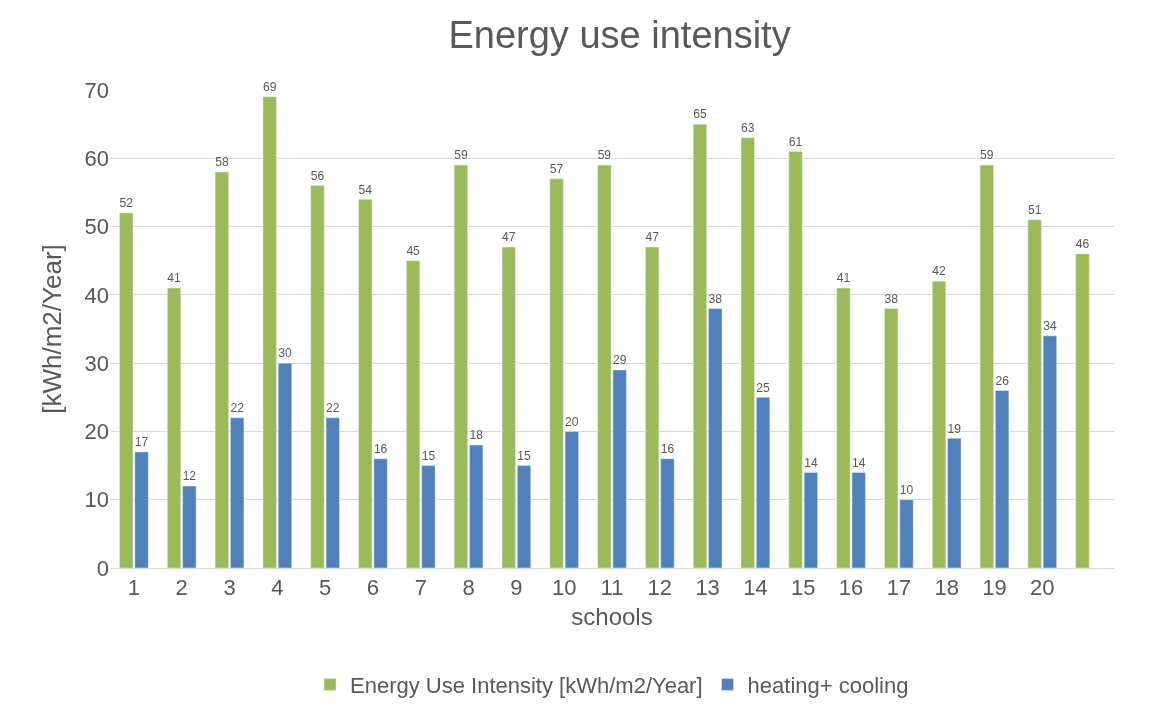  Describe the element at coordinates (181, 588) in the screenshot. I see `x-tick-label: 2` at that location.